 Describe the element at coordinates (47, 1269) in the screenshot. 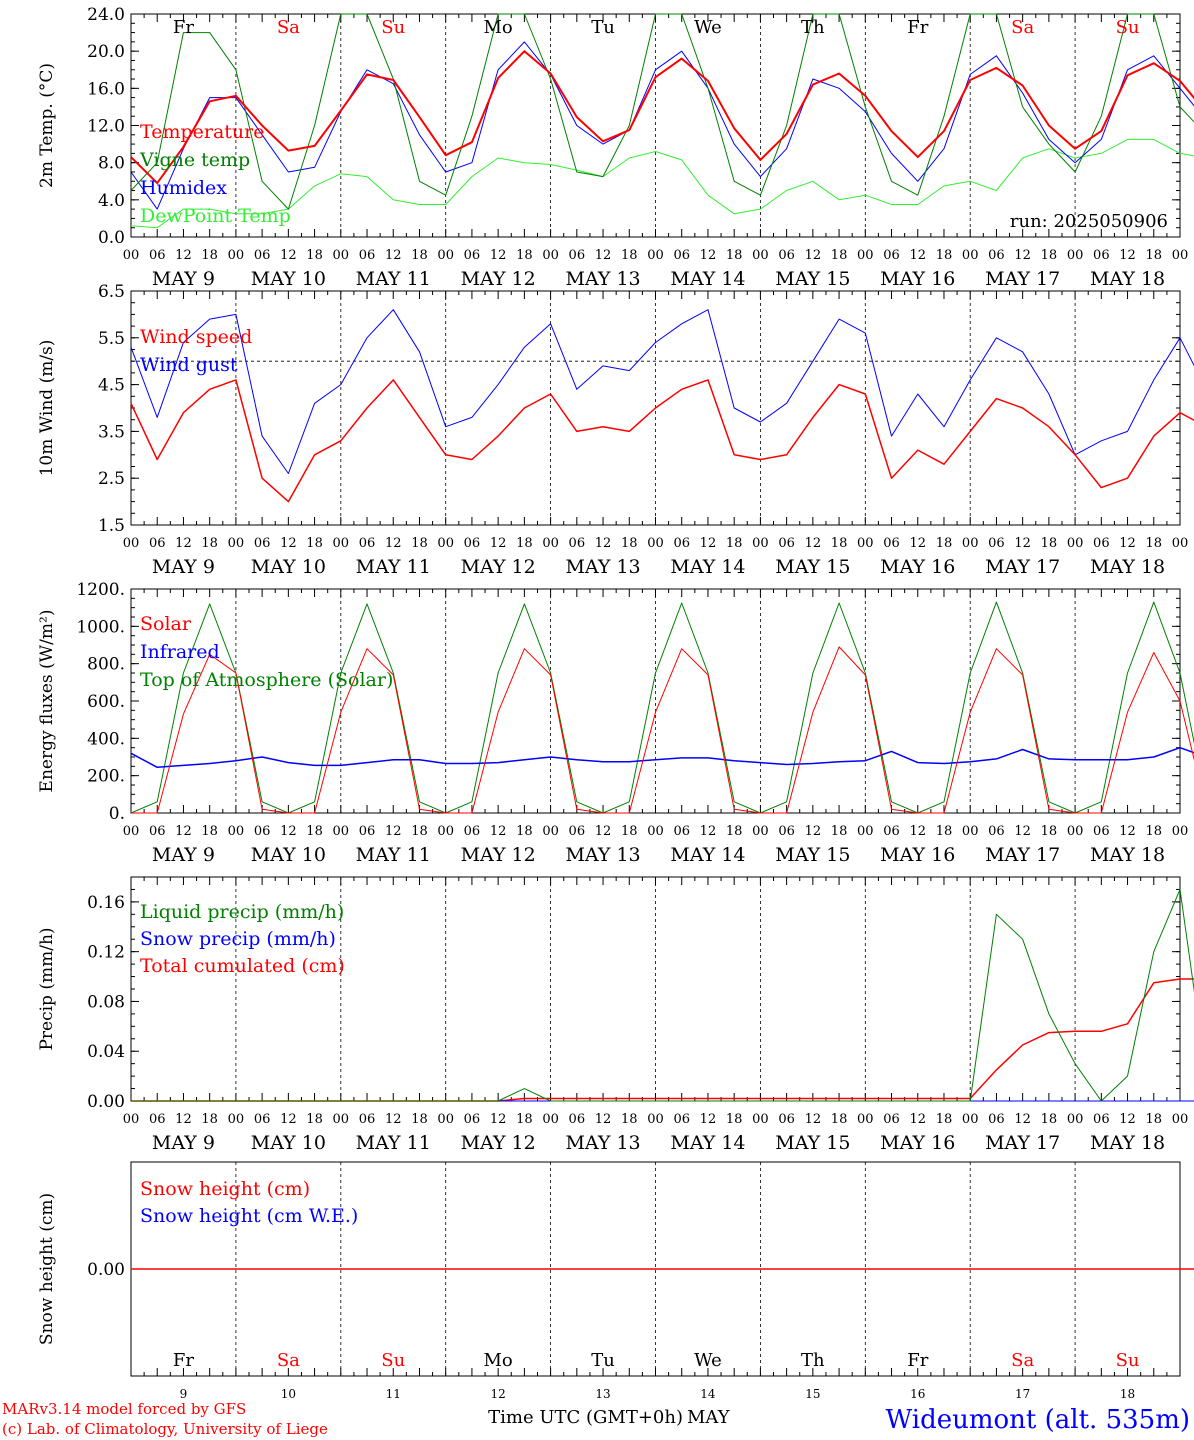

I see `y-axis-label: Snow height (cm)` at that location.